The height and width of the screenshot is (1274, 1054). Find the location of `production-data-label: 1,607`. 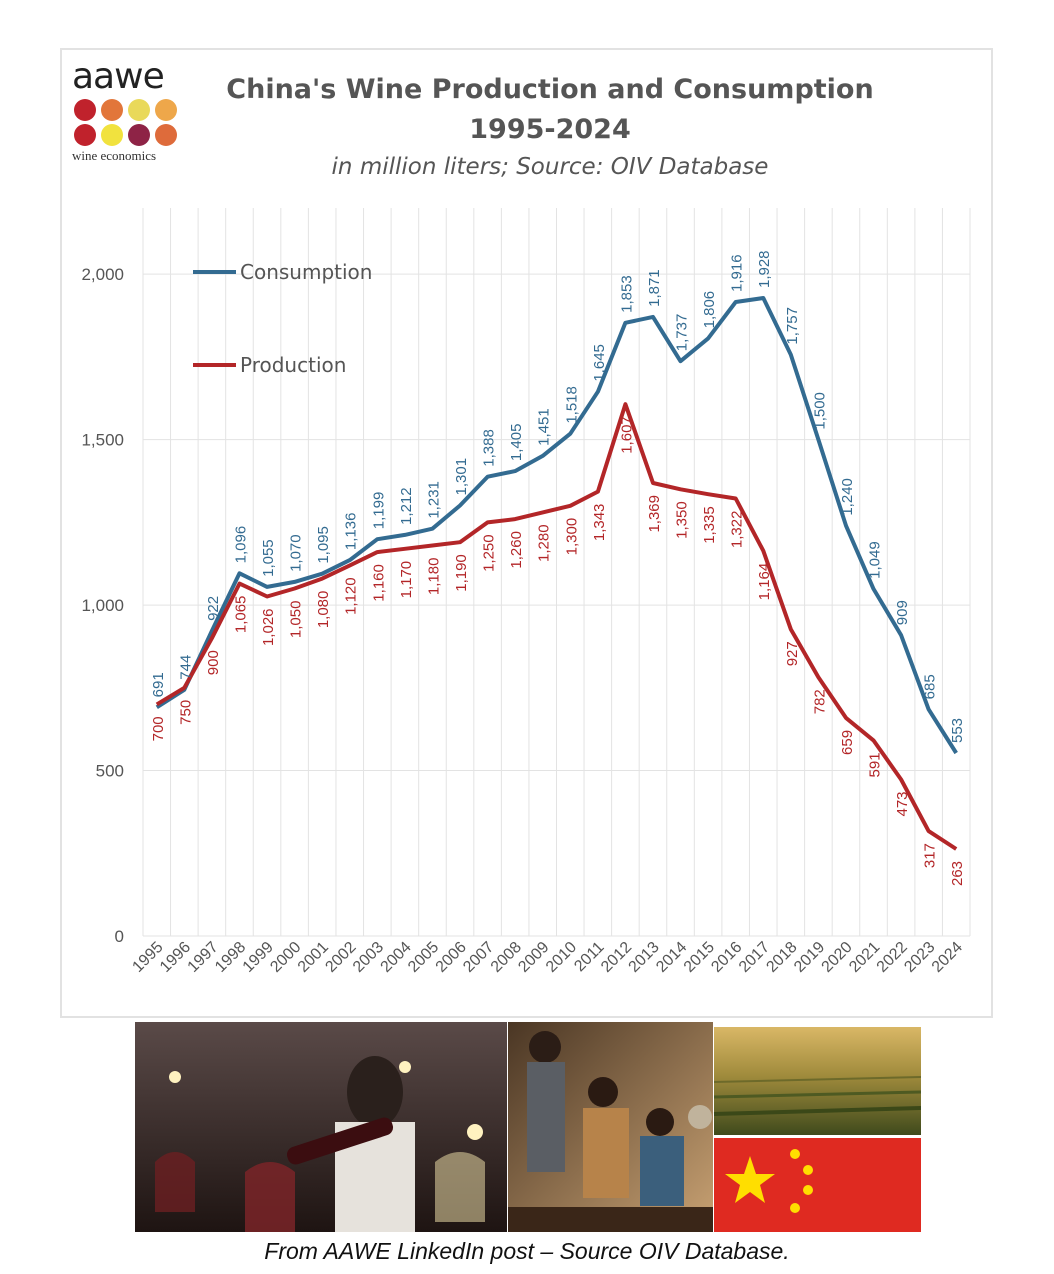

production-data-label: 1,607 is located at coordinates (626, 435).